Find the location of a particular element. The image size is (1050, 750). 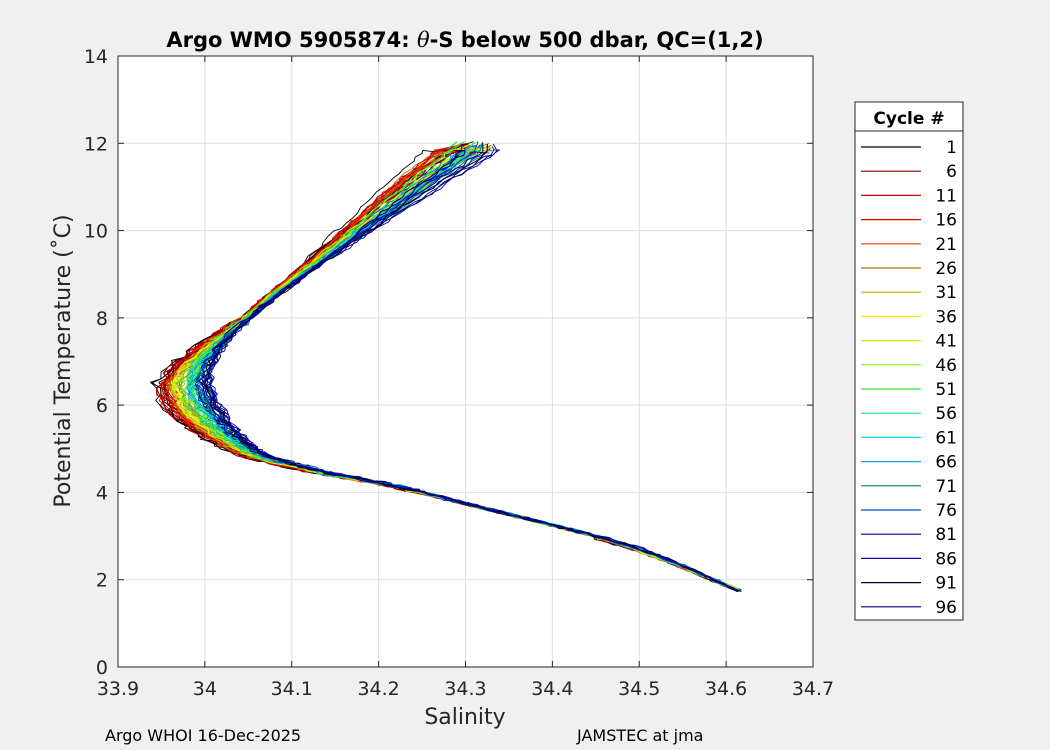

legend-label-6: 6 is located at coordinates (951, 172).